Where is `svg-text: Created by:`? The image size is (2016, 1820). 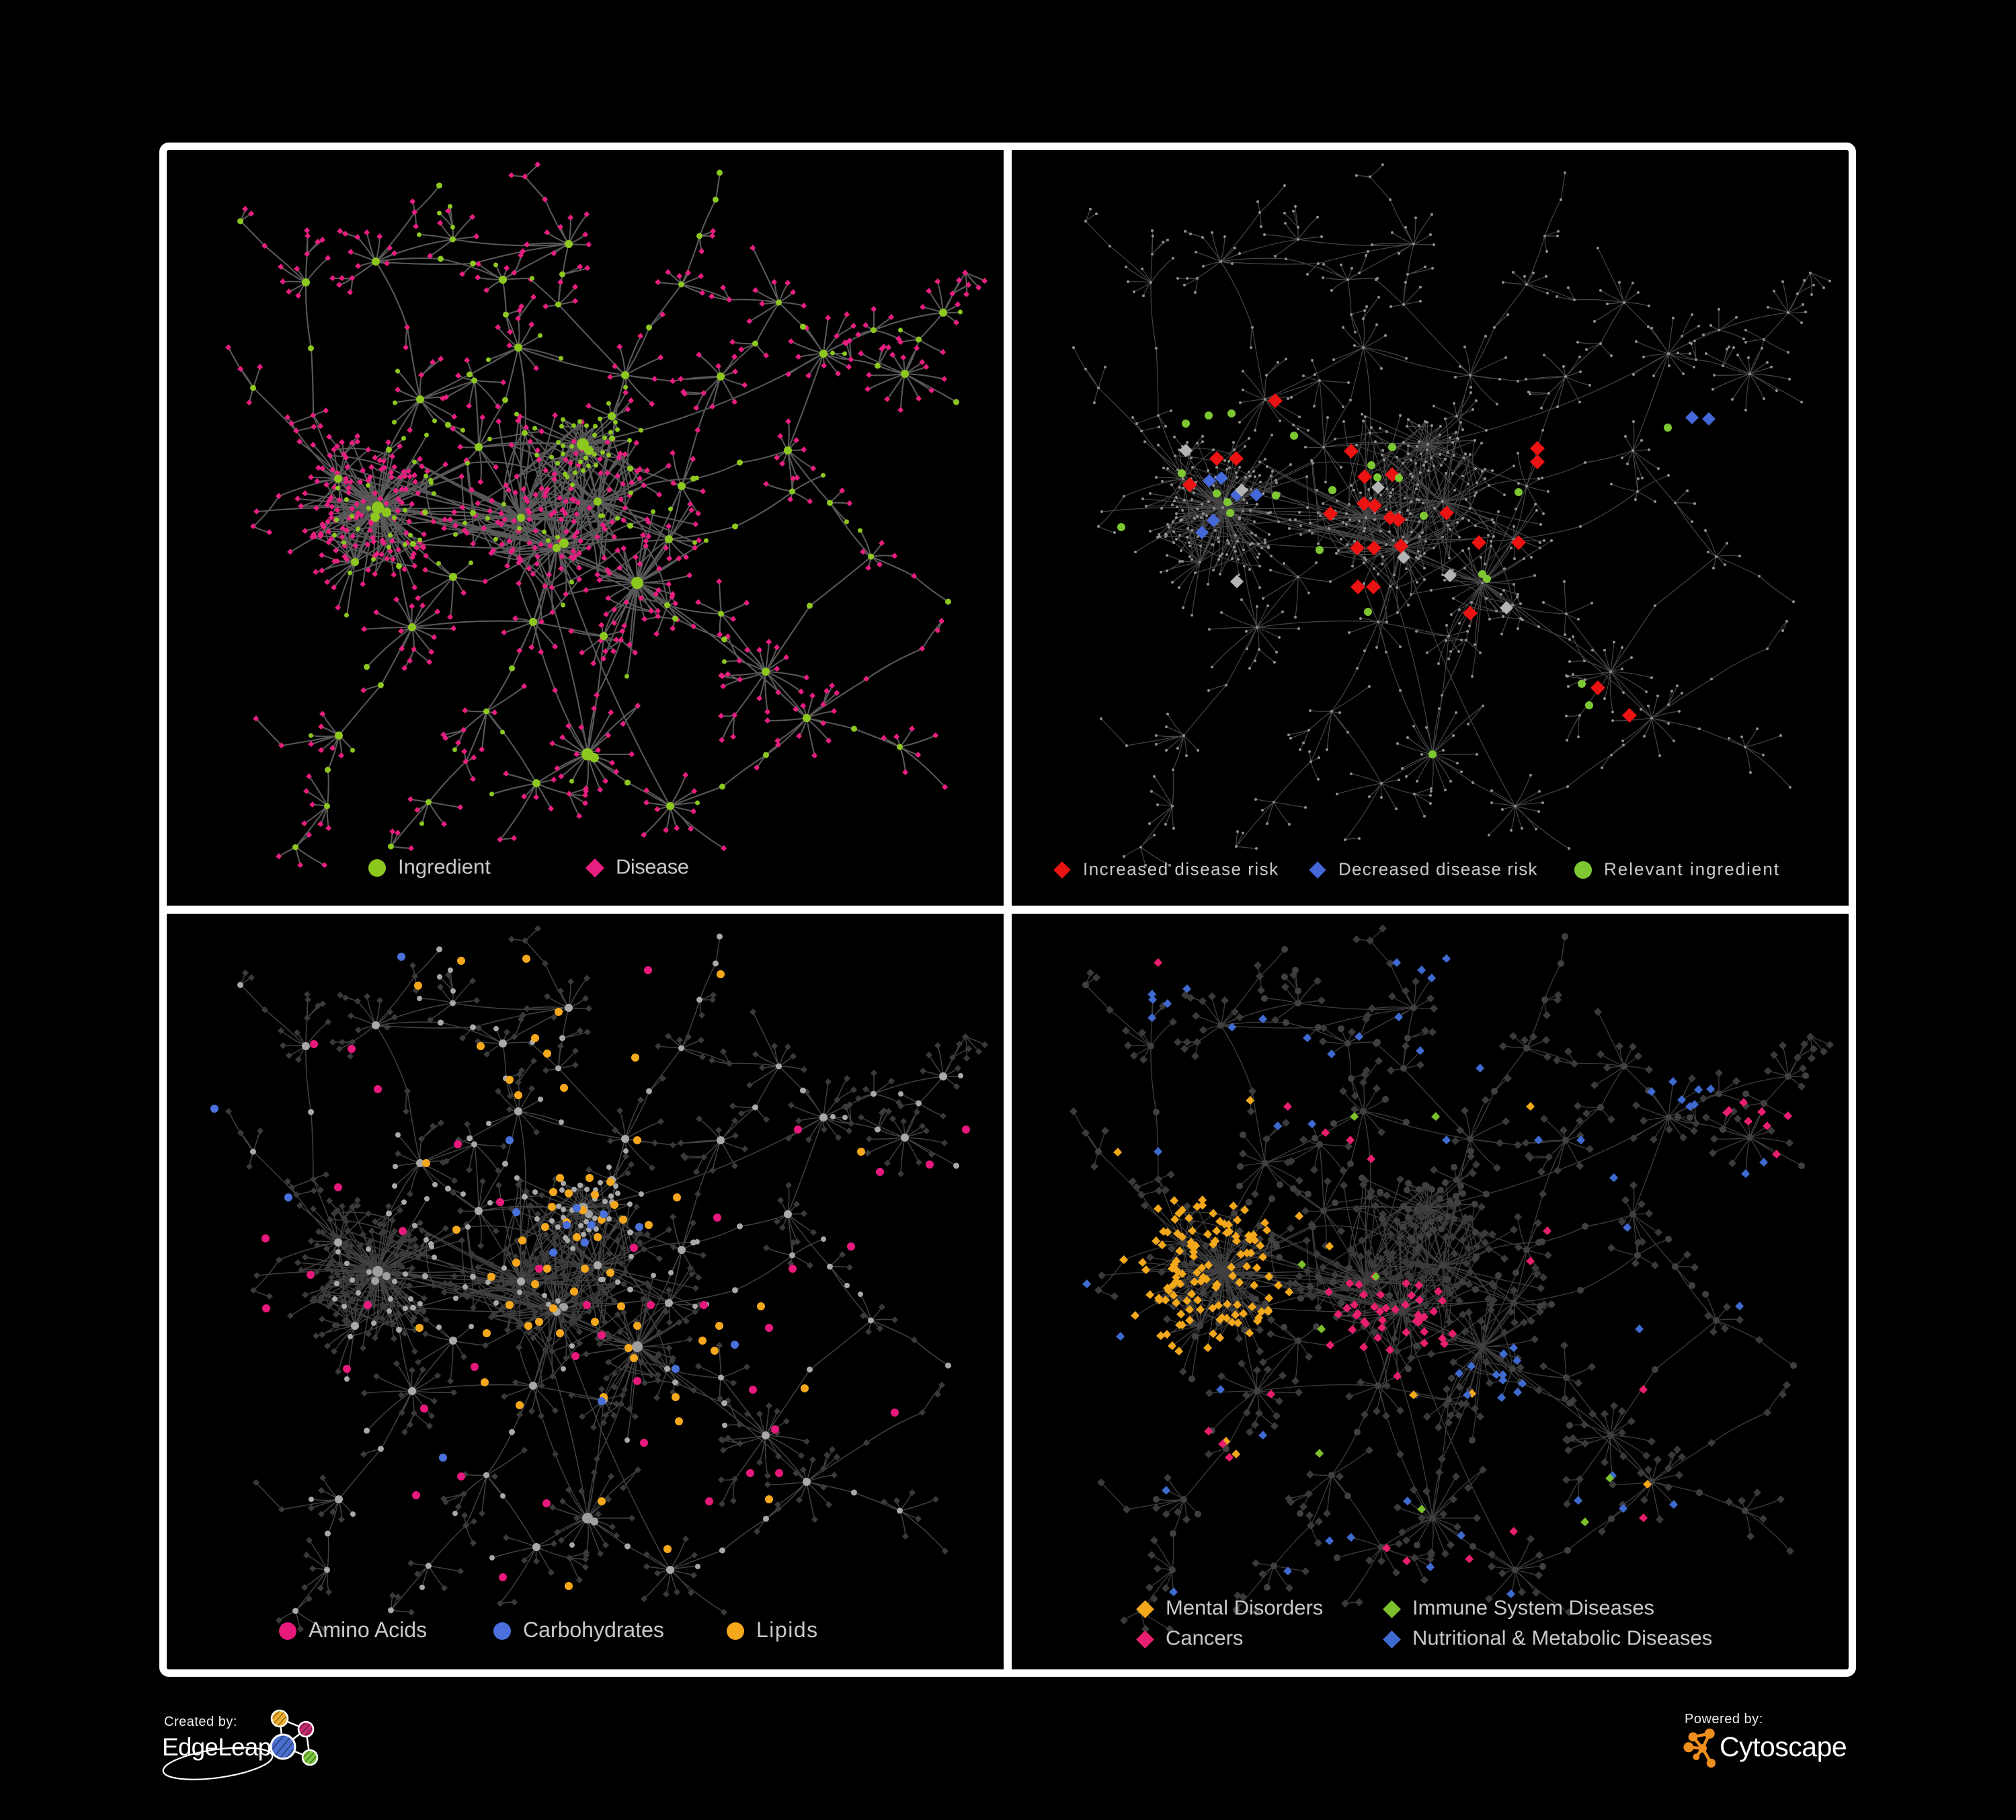
svg-text: Created by: is located at coordinates (200, 1721).